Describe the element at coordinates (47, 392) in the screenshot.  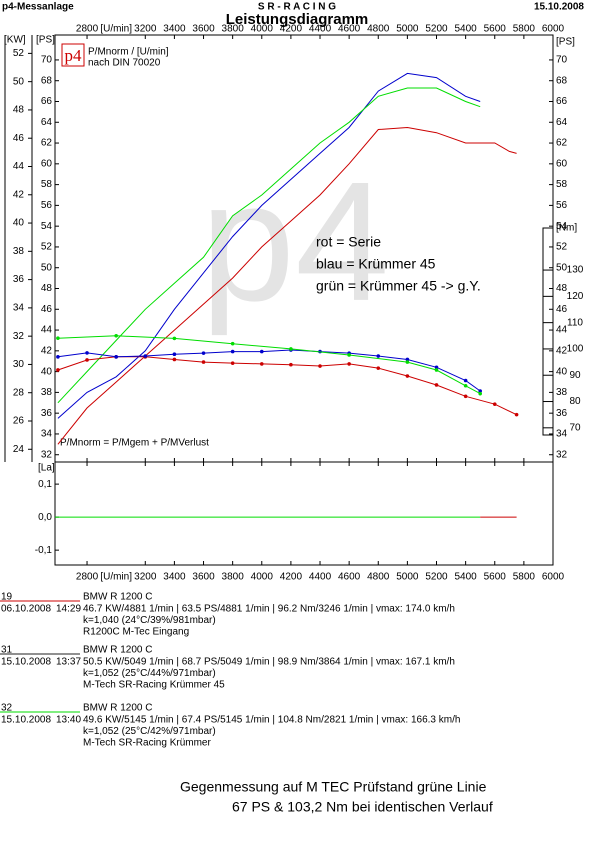
I see `ps-tick-label: 38` at that location.